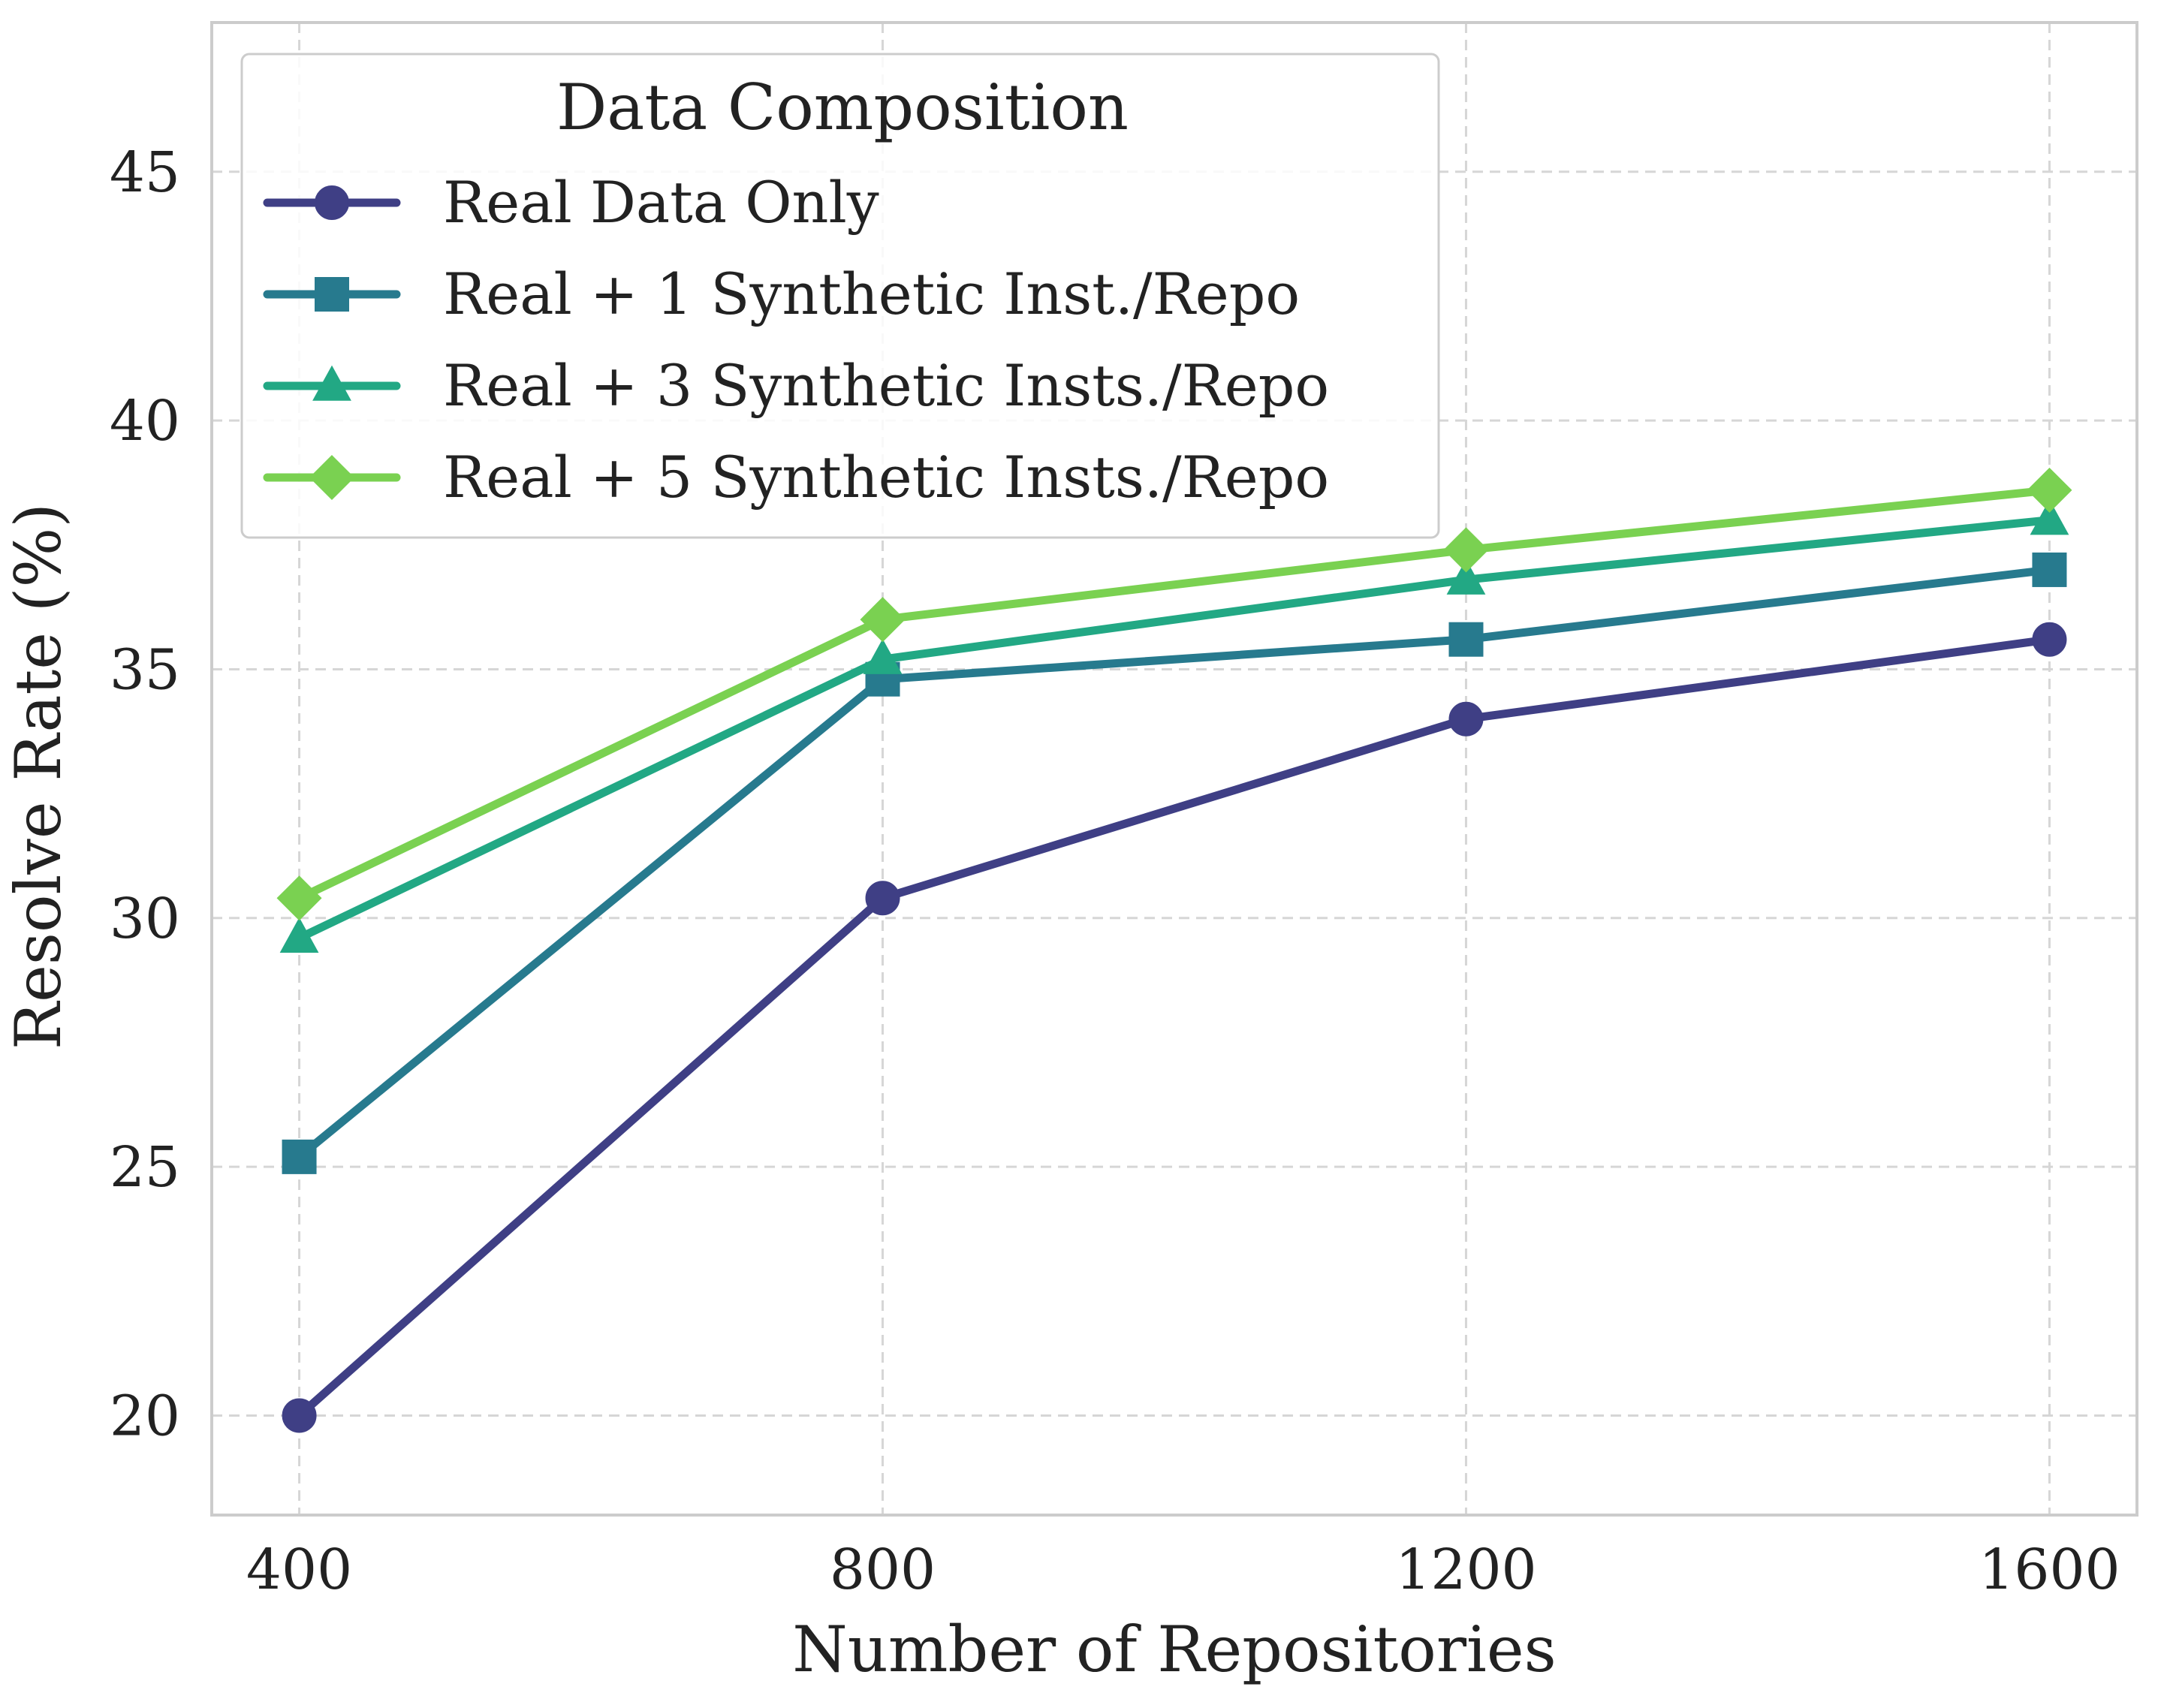  Describe the element at coordinates (883, 1570) in the screenshot. I see `x-tick-label: 800` at that location.